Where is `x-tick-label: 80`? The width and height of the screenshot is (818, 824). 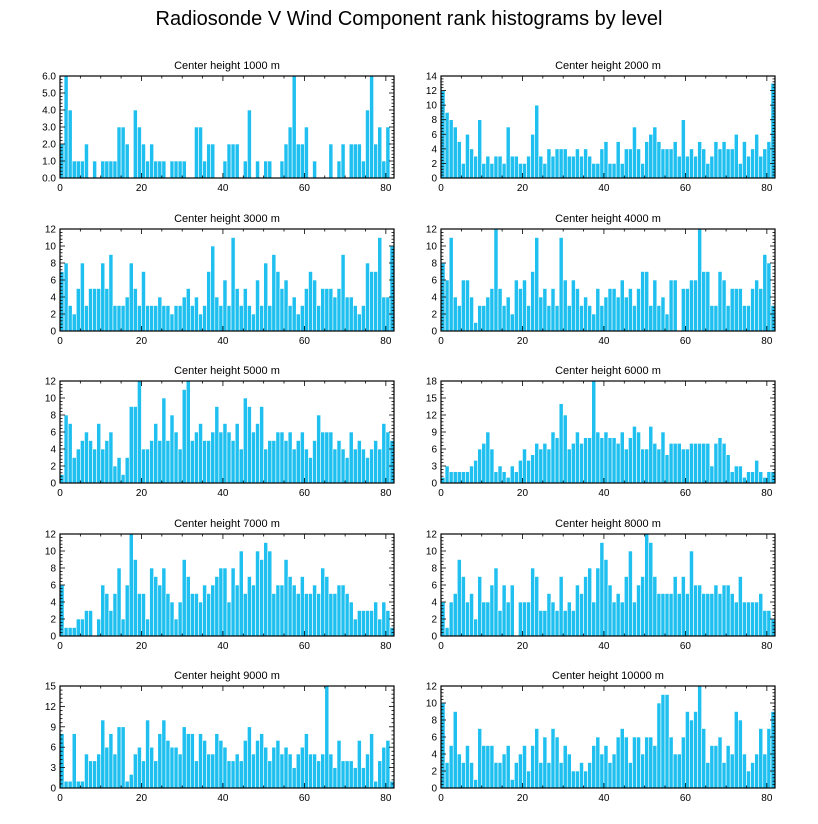 x-tick-label: 80 is located at coordinates (386, 493).